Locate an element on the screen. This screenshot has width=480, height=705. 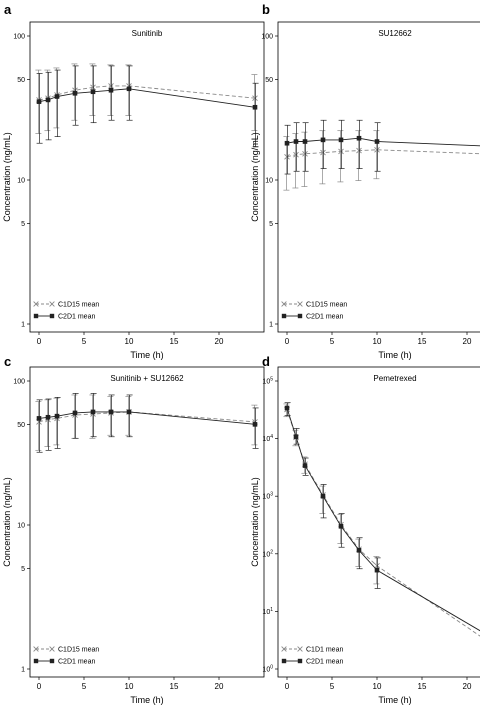
y-tick-label: 10¹ is located at coordinates (267, 611).